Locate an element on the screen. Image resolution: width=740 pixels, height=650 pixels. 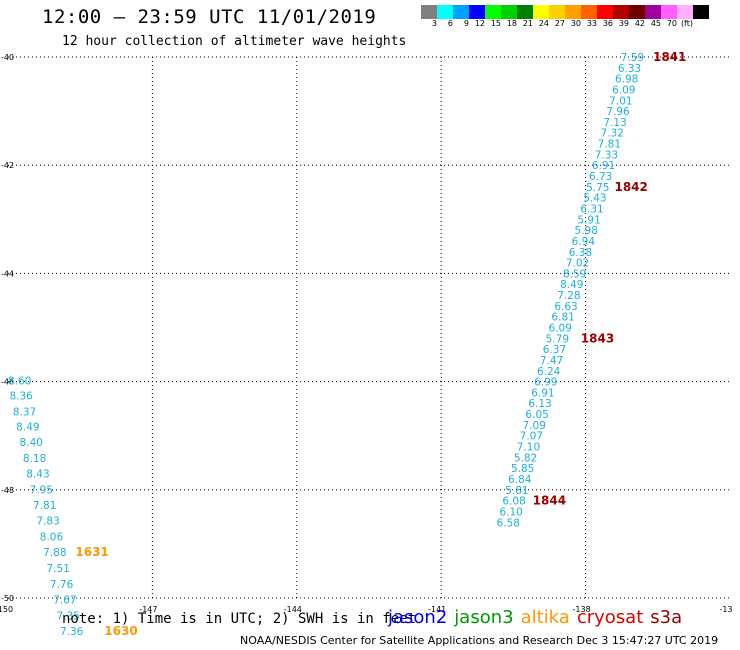
x-tick-label: -147 is located at coordinates (148, 609).